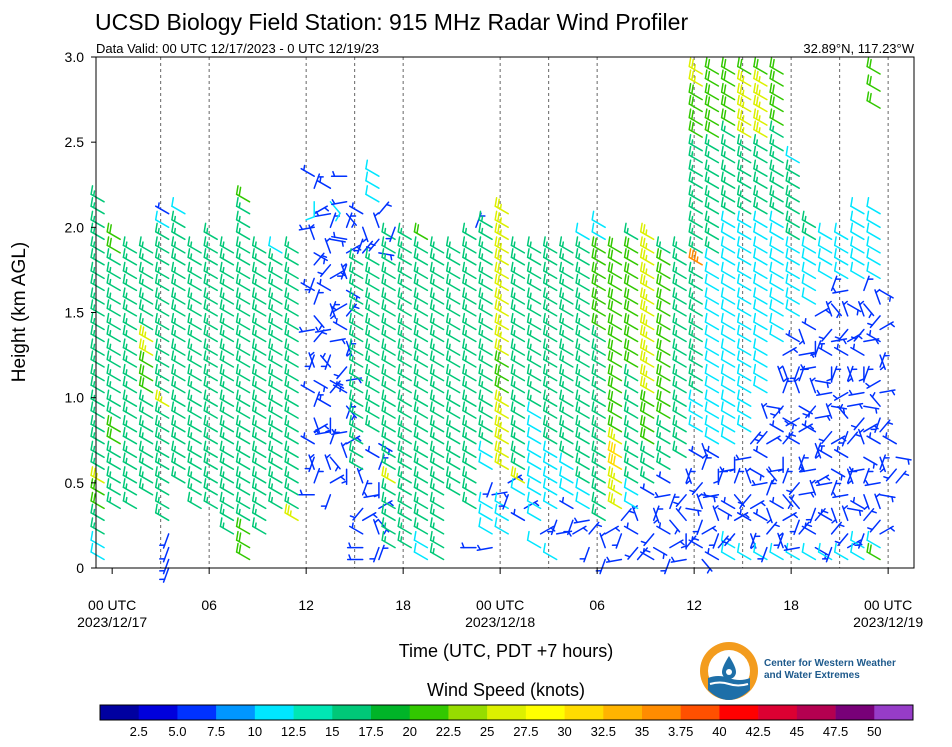 This screenshot has width=952, height=747. What do you see at coordinates (177, 731) in the screenshot?
I see `colorbar-label: 5.0` at bounding box center [177, 731].